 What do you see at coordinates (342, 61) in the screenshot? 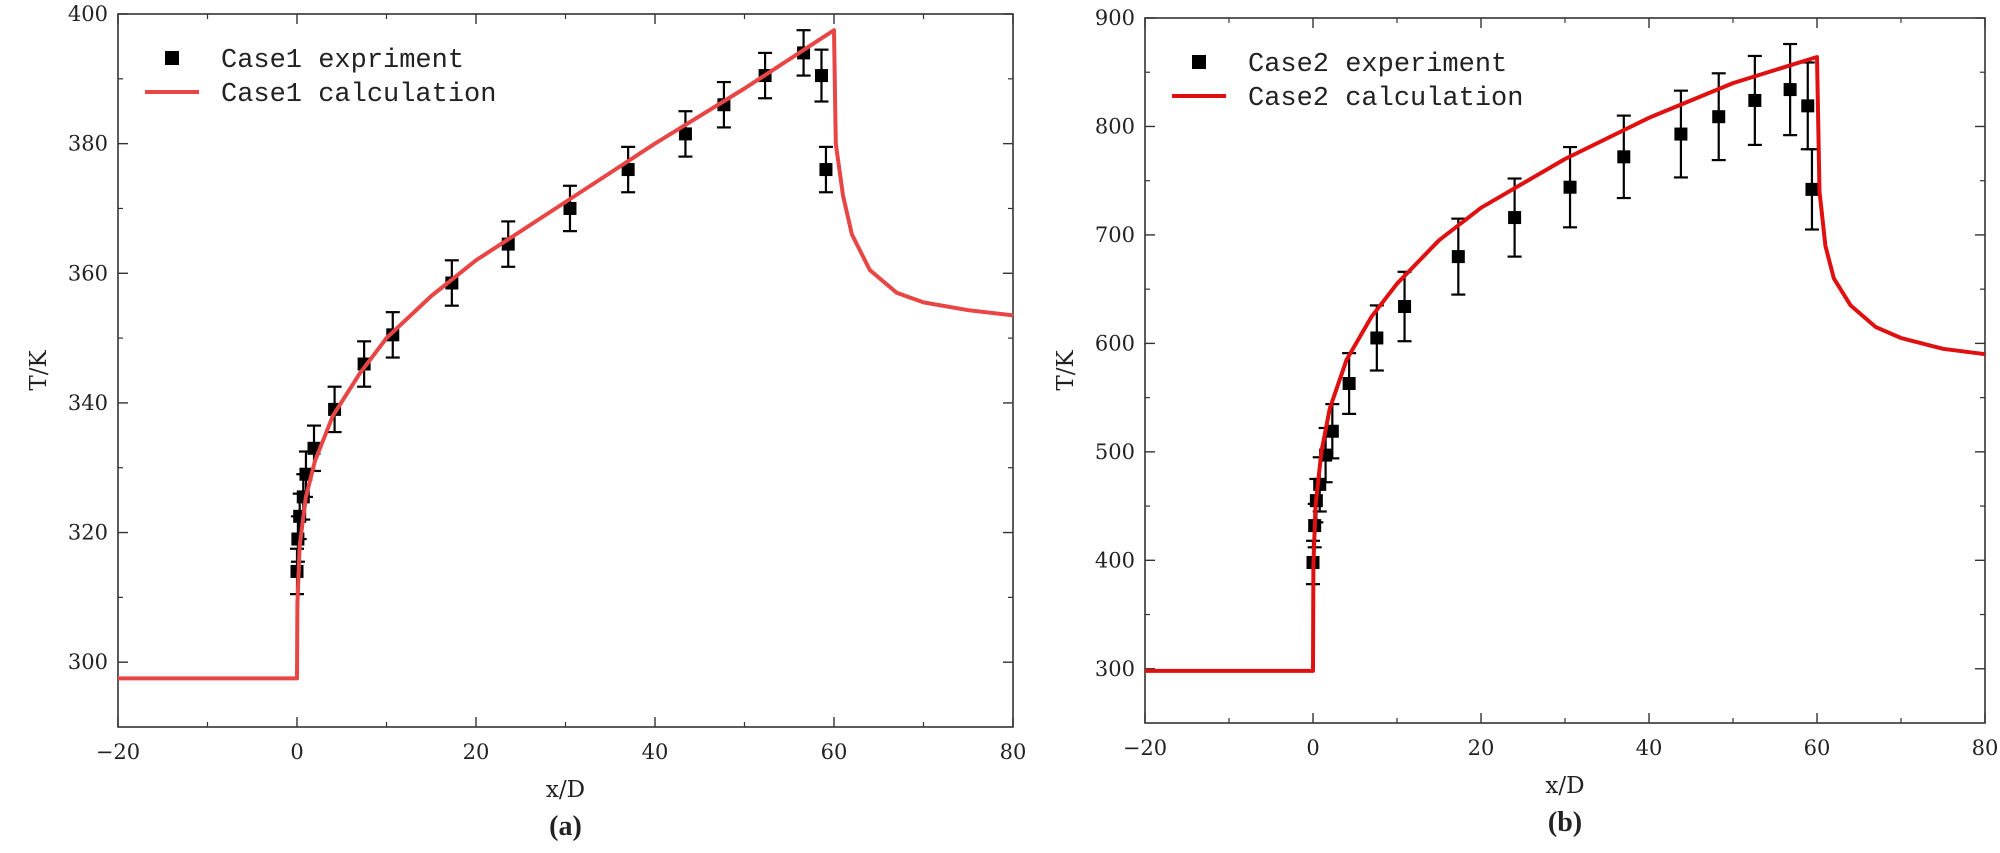
I see `legend-label: Case1 expriment` at bounding box center [342, 61].